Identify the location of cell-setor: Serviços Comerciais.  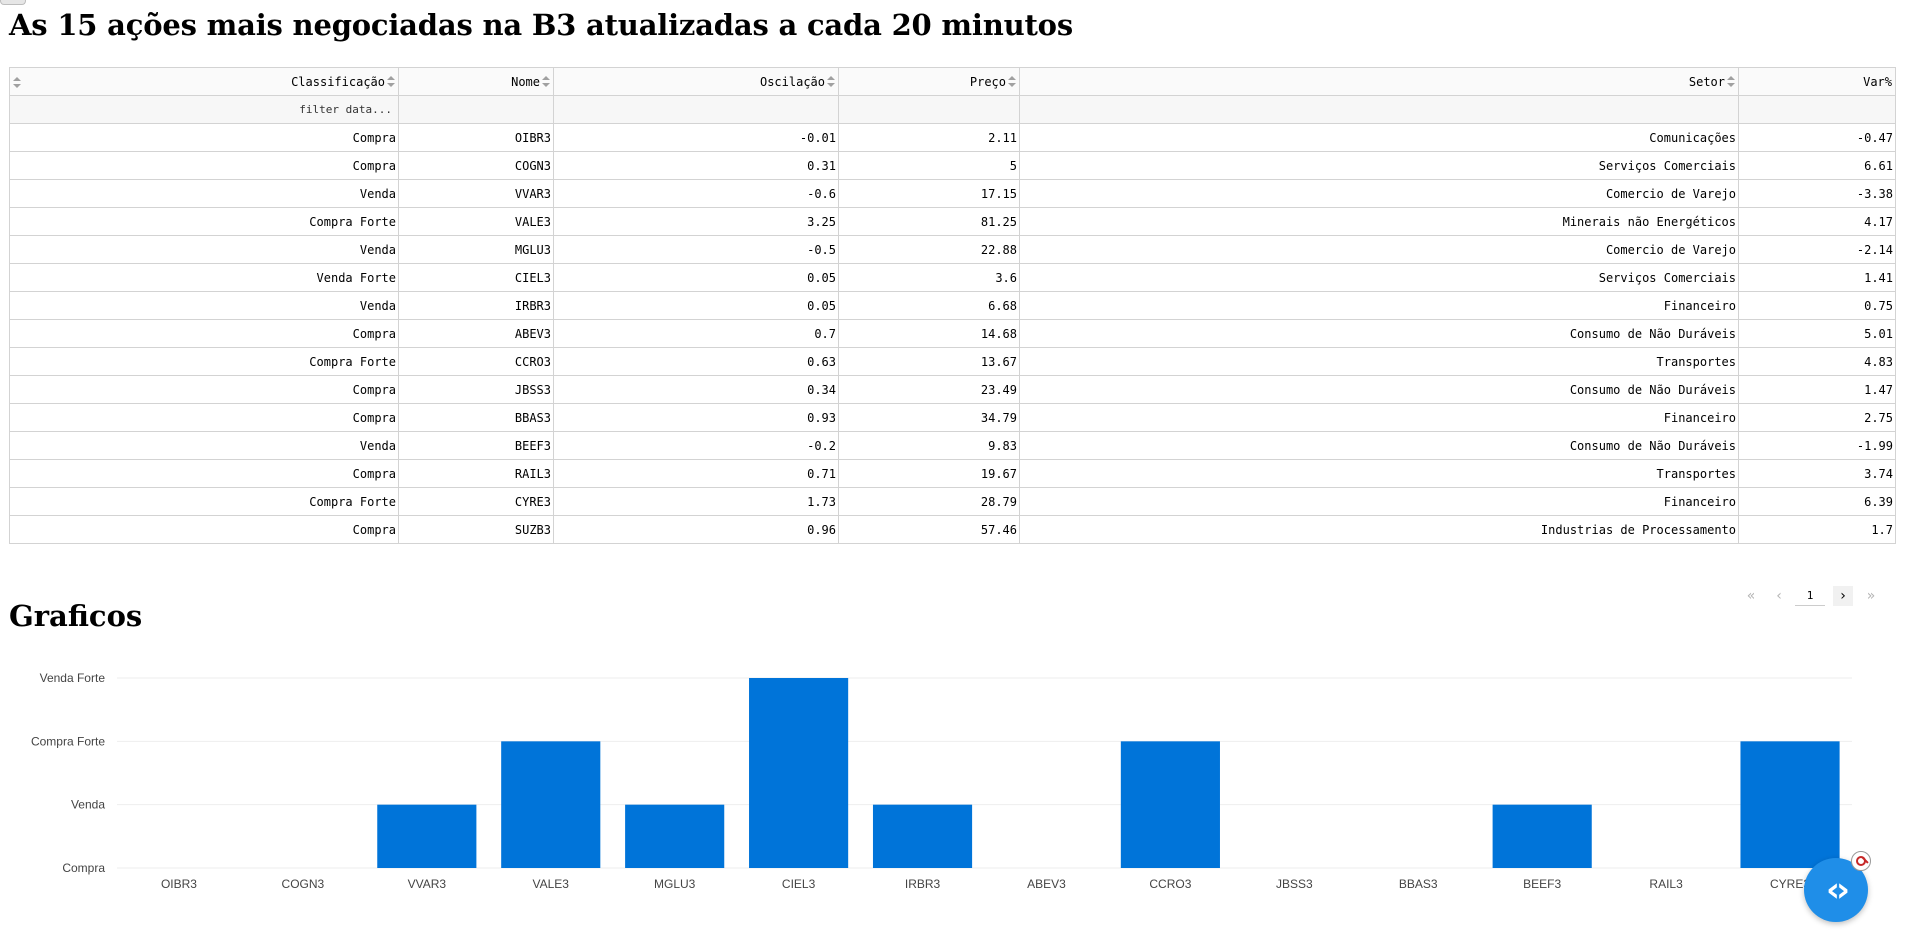
(1379, 165).